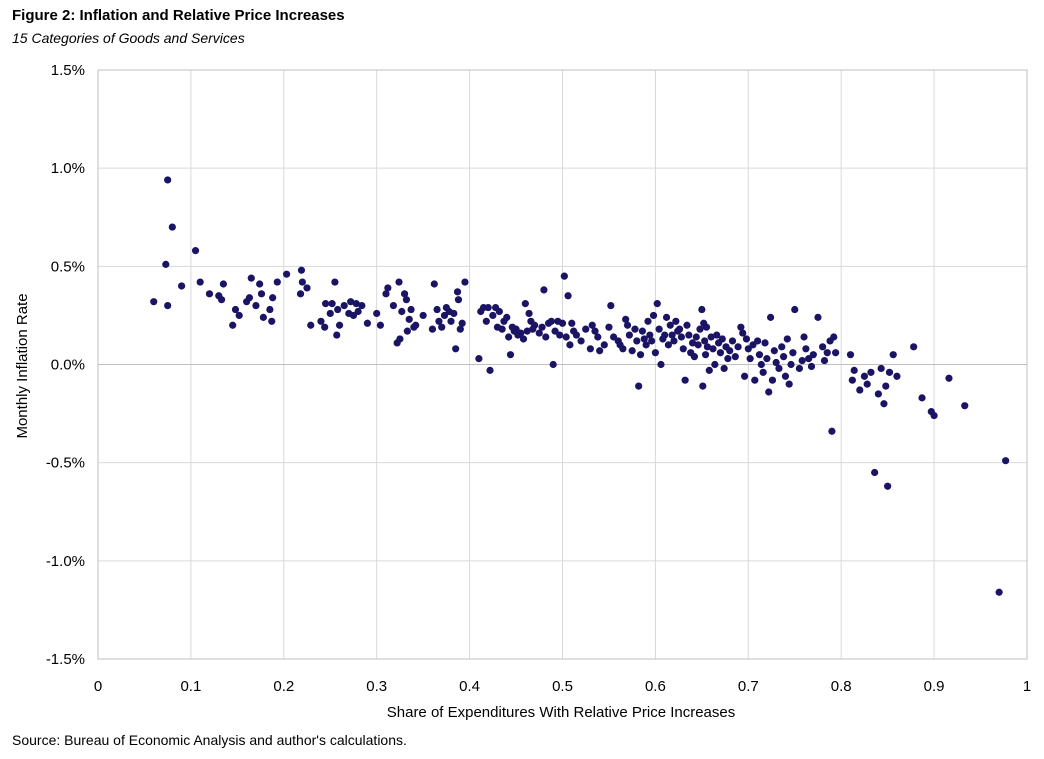 The image size is (1044, 759). What do you see at coordinates (65, 561) in the screenshot?
I see `y-tick-label: -1.0%` at bounding box center [65, 561].